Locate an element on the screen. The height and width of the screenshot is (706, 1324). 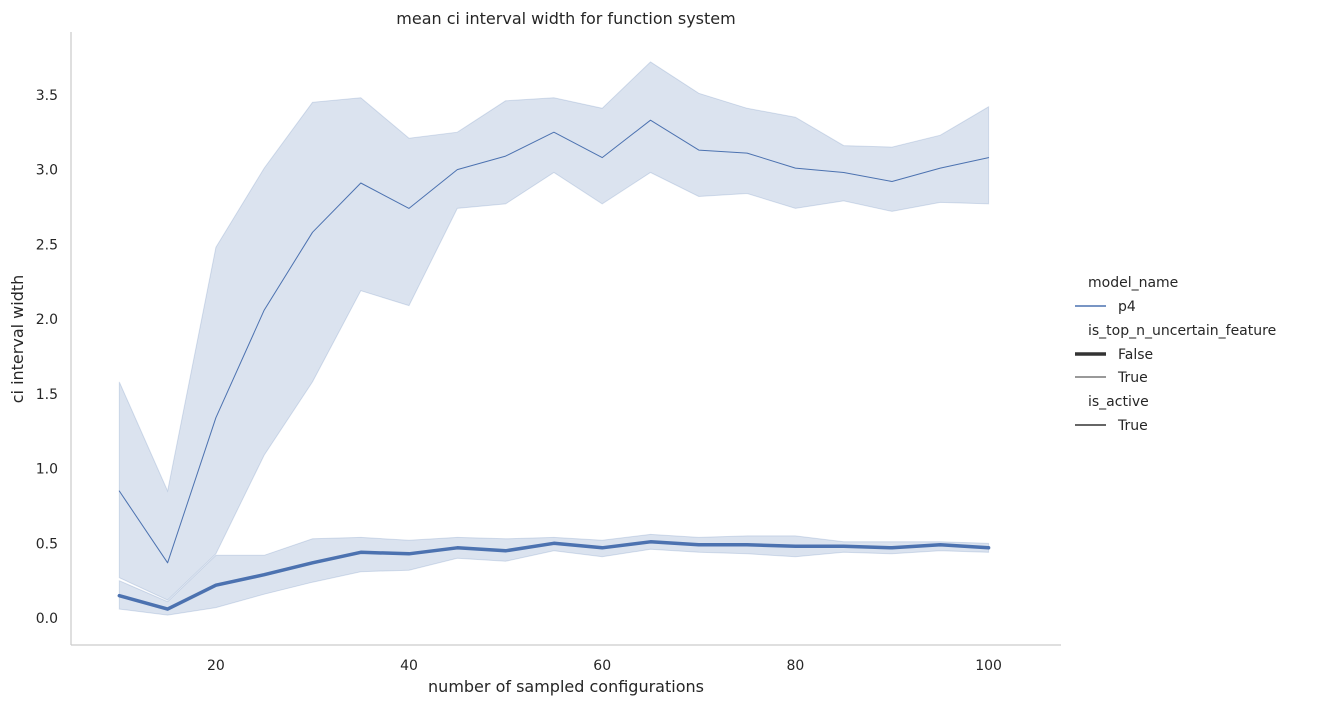
y-tick-label: 3.0 is located at coordinates (47, 171).